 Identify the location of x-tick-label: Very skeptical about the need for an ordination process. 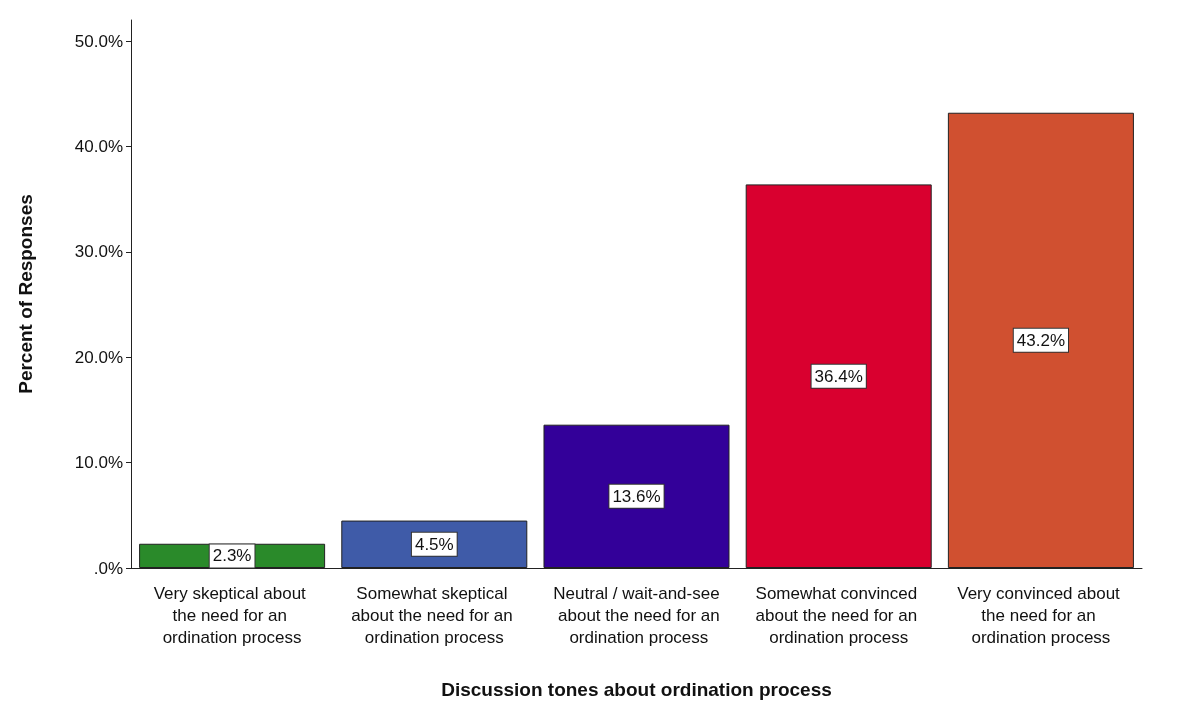
(232, 615).